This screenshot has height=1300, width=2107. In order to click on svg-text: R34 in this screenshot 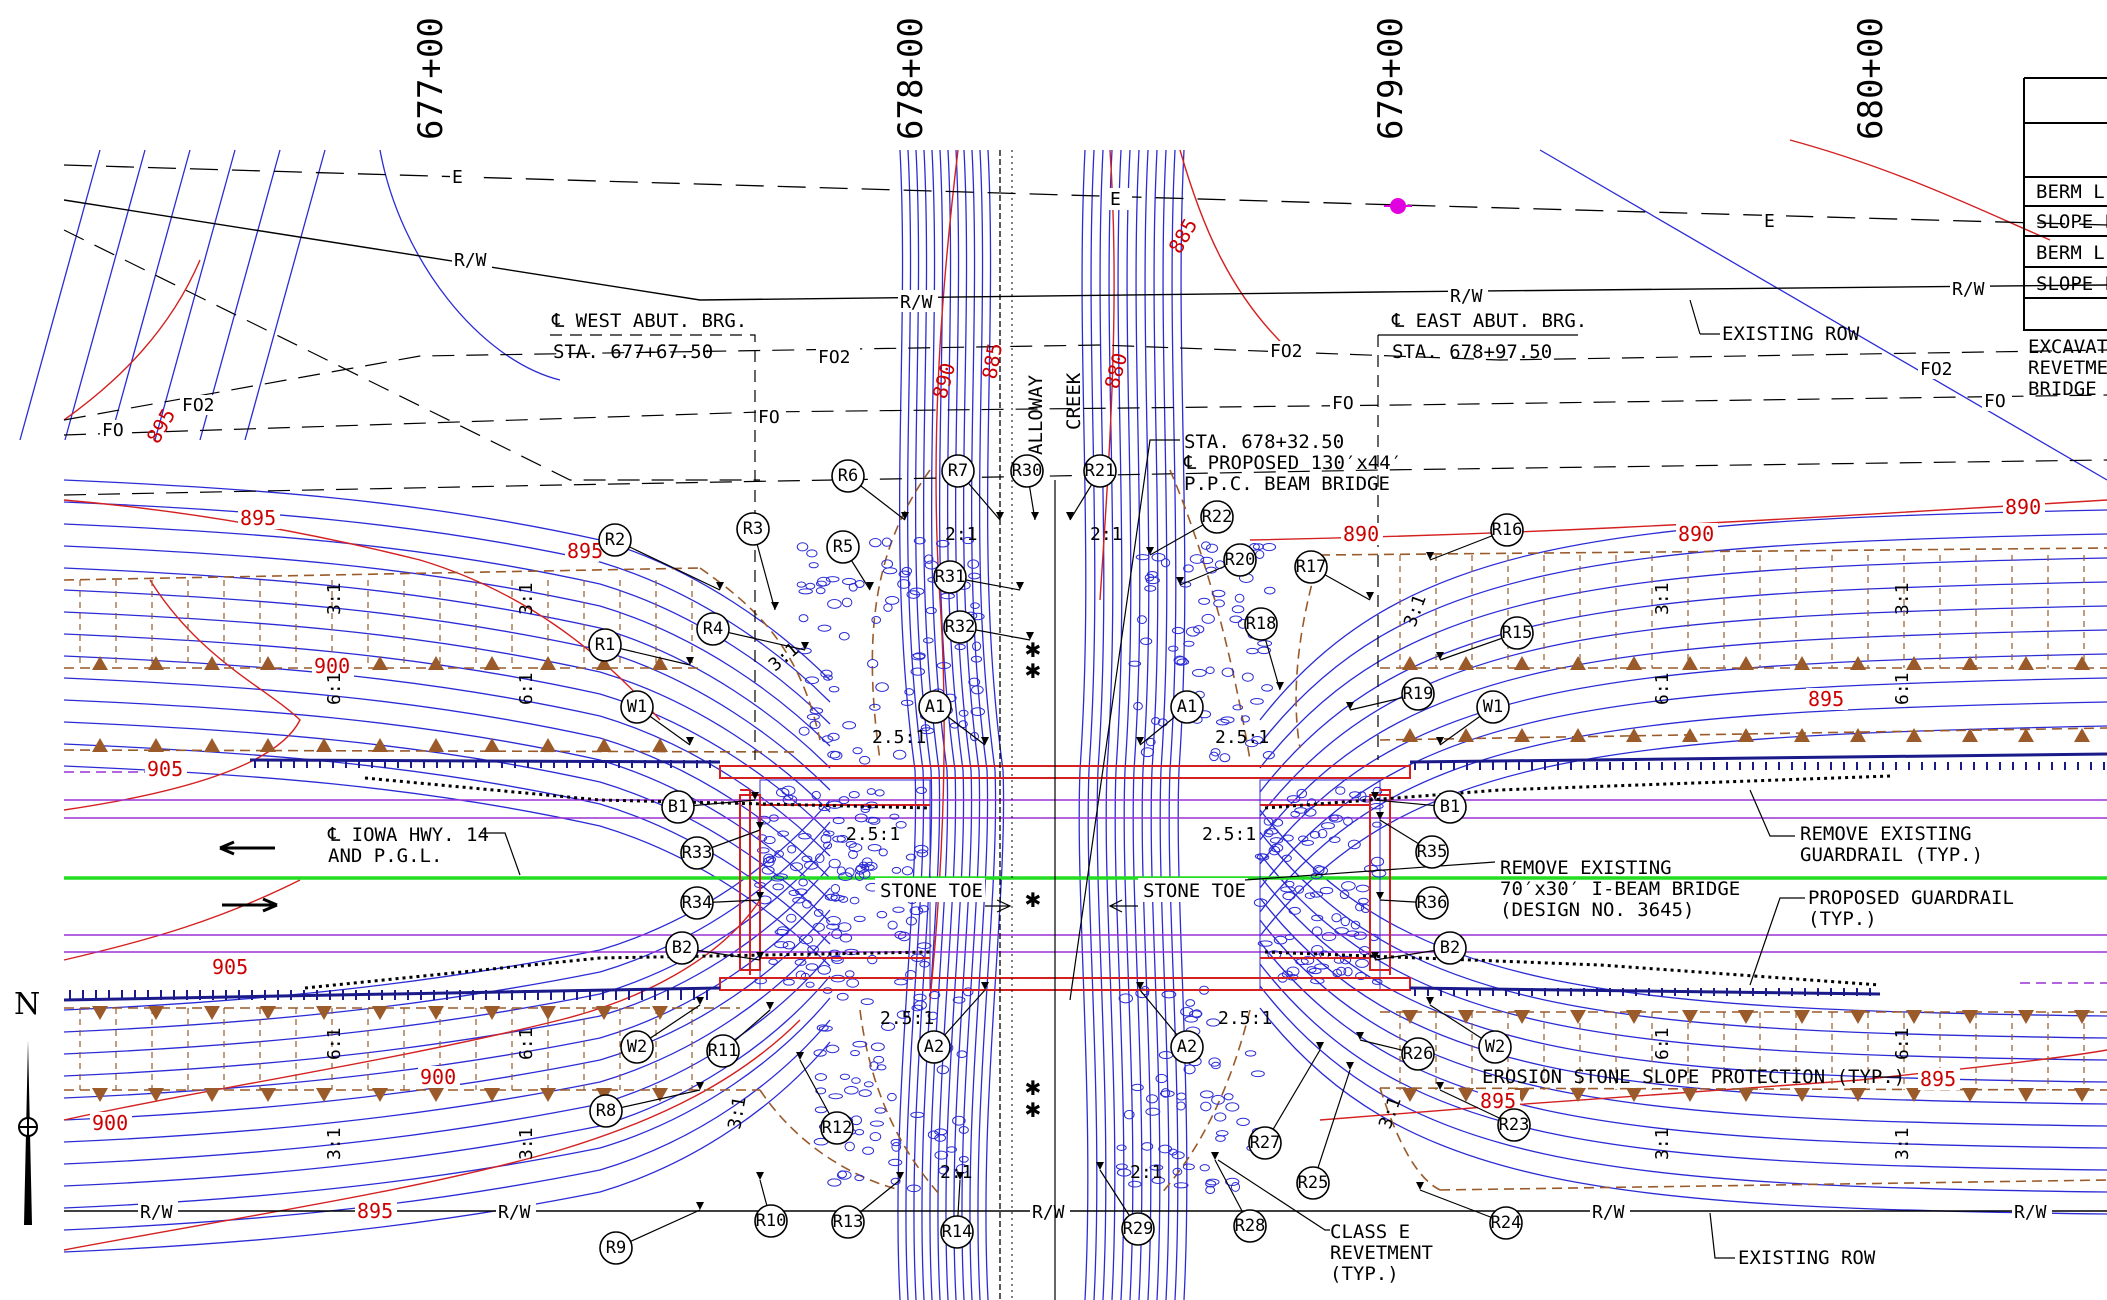, I will do `click(697, 903)`.